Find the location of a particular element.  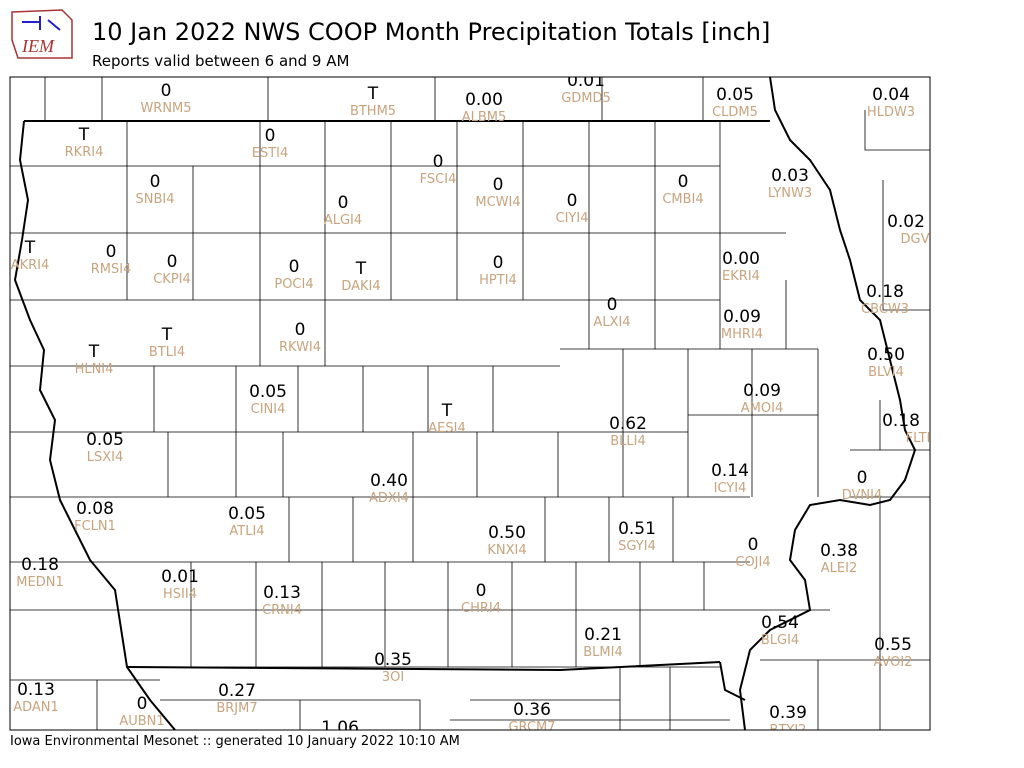

station-id: FLTI is located at coordinates (918, 438).